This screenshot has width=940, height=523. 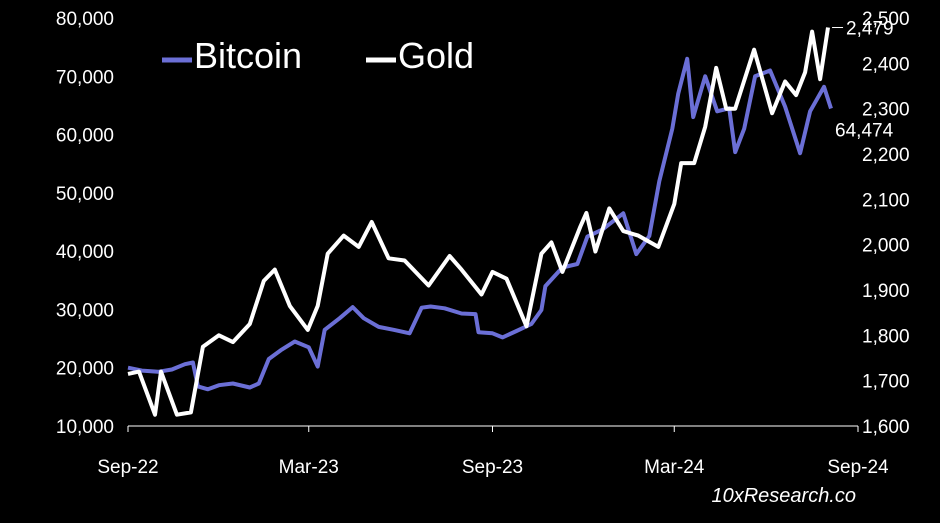 What do you see at coordinates (886, 246) in the screenshot?
I see `y-right-tick-label: 2,000` at bounding box center [886, 246].